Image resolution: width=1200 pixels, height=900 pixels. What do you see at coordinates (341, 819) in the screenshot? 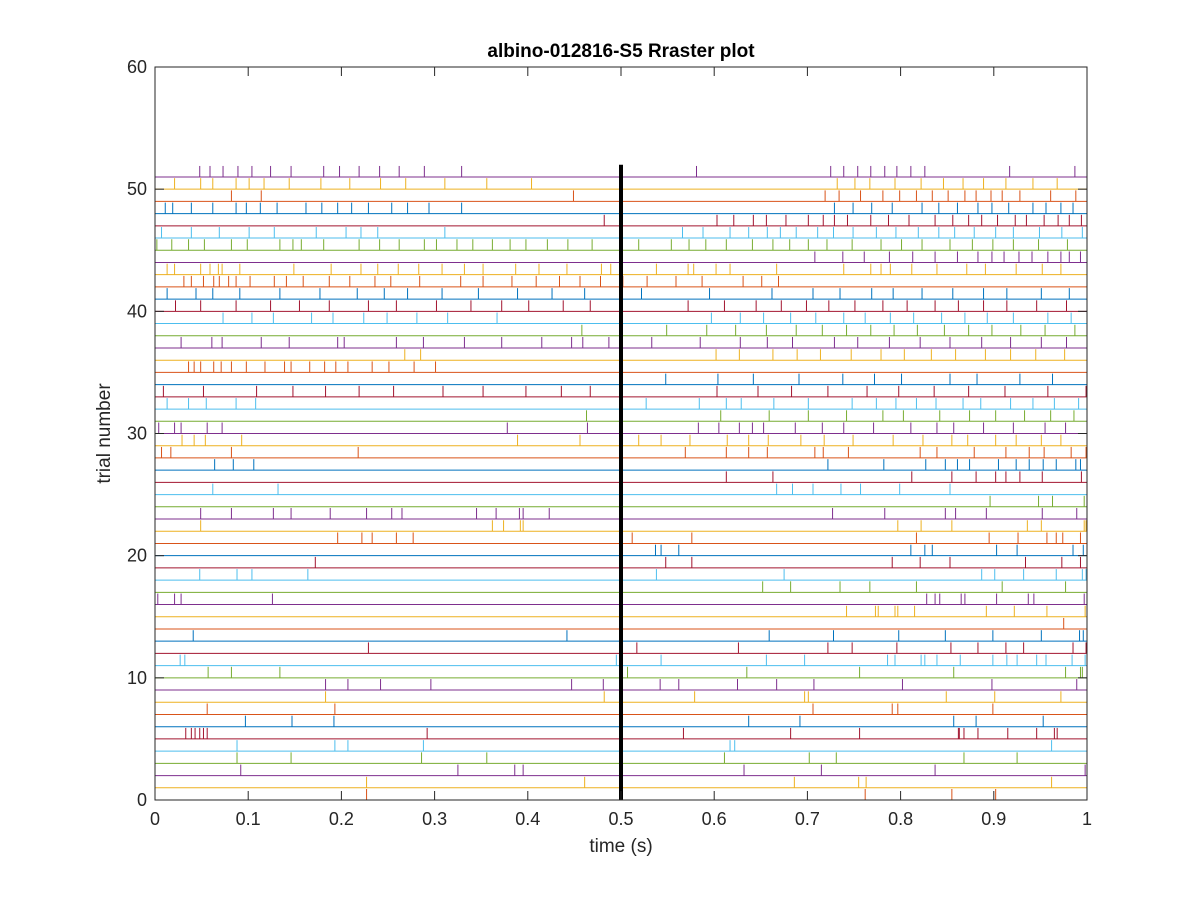
I see `x-tick-label: 0.2` at bounding box center [341, 819].